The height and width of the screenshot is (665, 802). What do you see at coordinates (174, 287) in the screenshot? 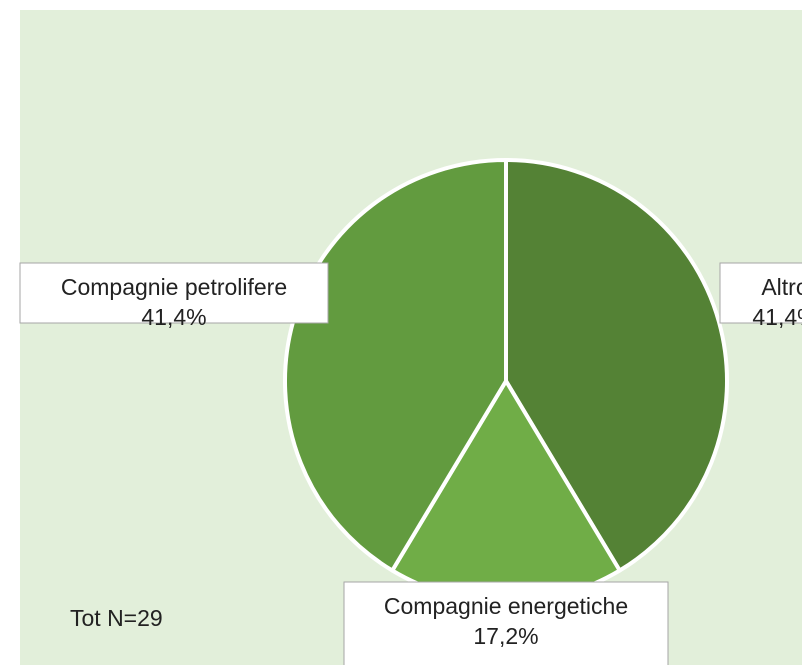
I see `category-label: Compagnie petrolifere` at bounding box center [174, 287].